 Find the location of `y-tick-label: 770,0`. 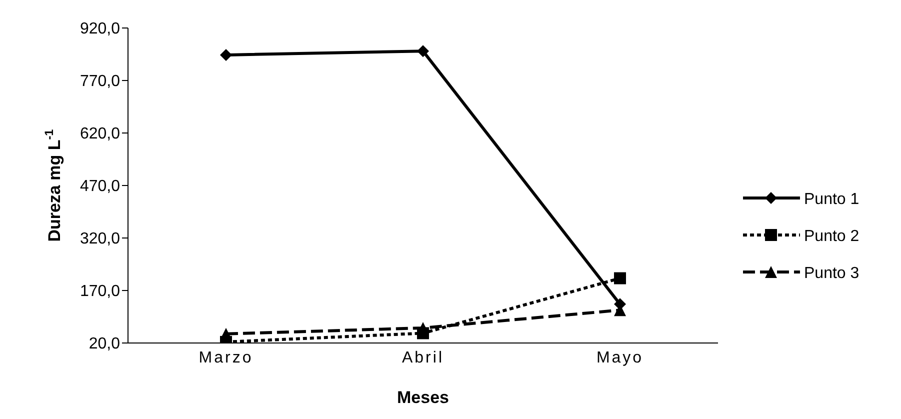

y-tick-label: 770,0 is located at coordinates (100, 81).